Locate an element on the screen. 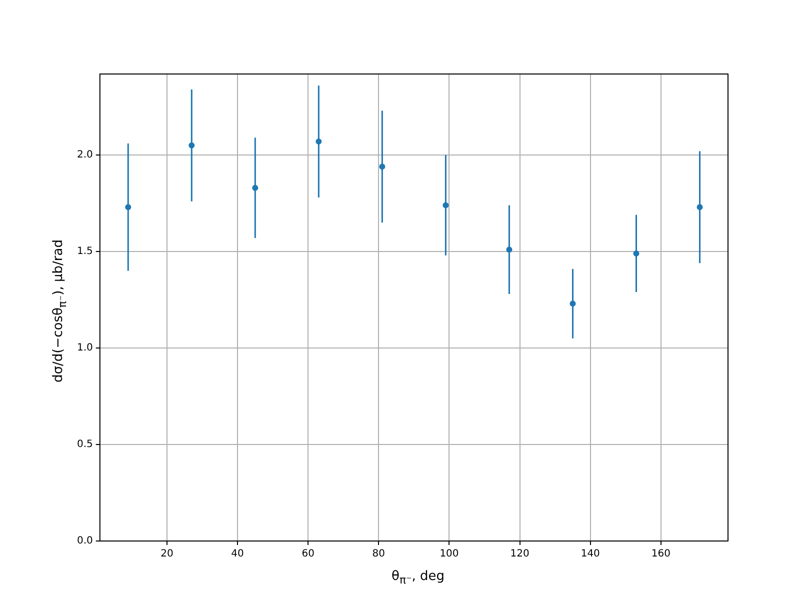  y-tick-label: 2.0 is located at coordinates (84, 155).